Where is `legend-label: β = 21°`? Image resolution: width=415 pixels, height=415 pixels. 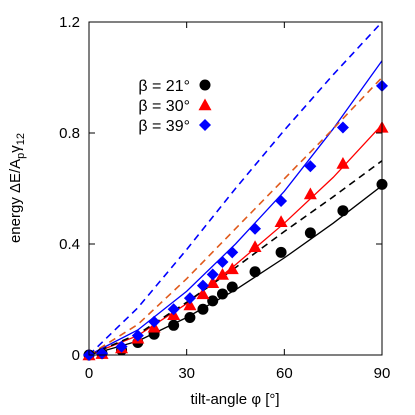 legend-label: β = 21° is located at coordinates (164, 86).